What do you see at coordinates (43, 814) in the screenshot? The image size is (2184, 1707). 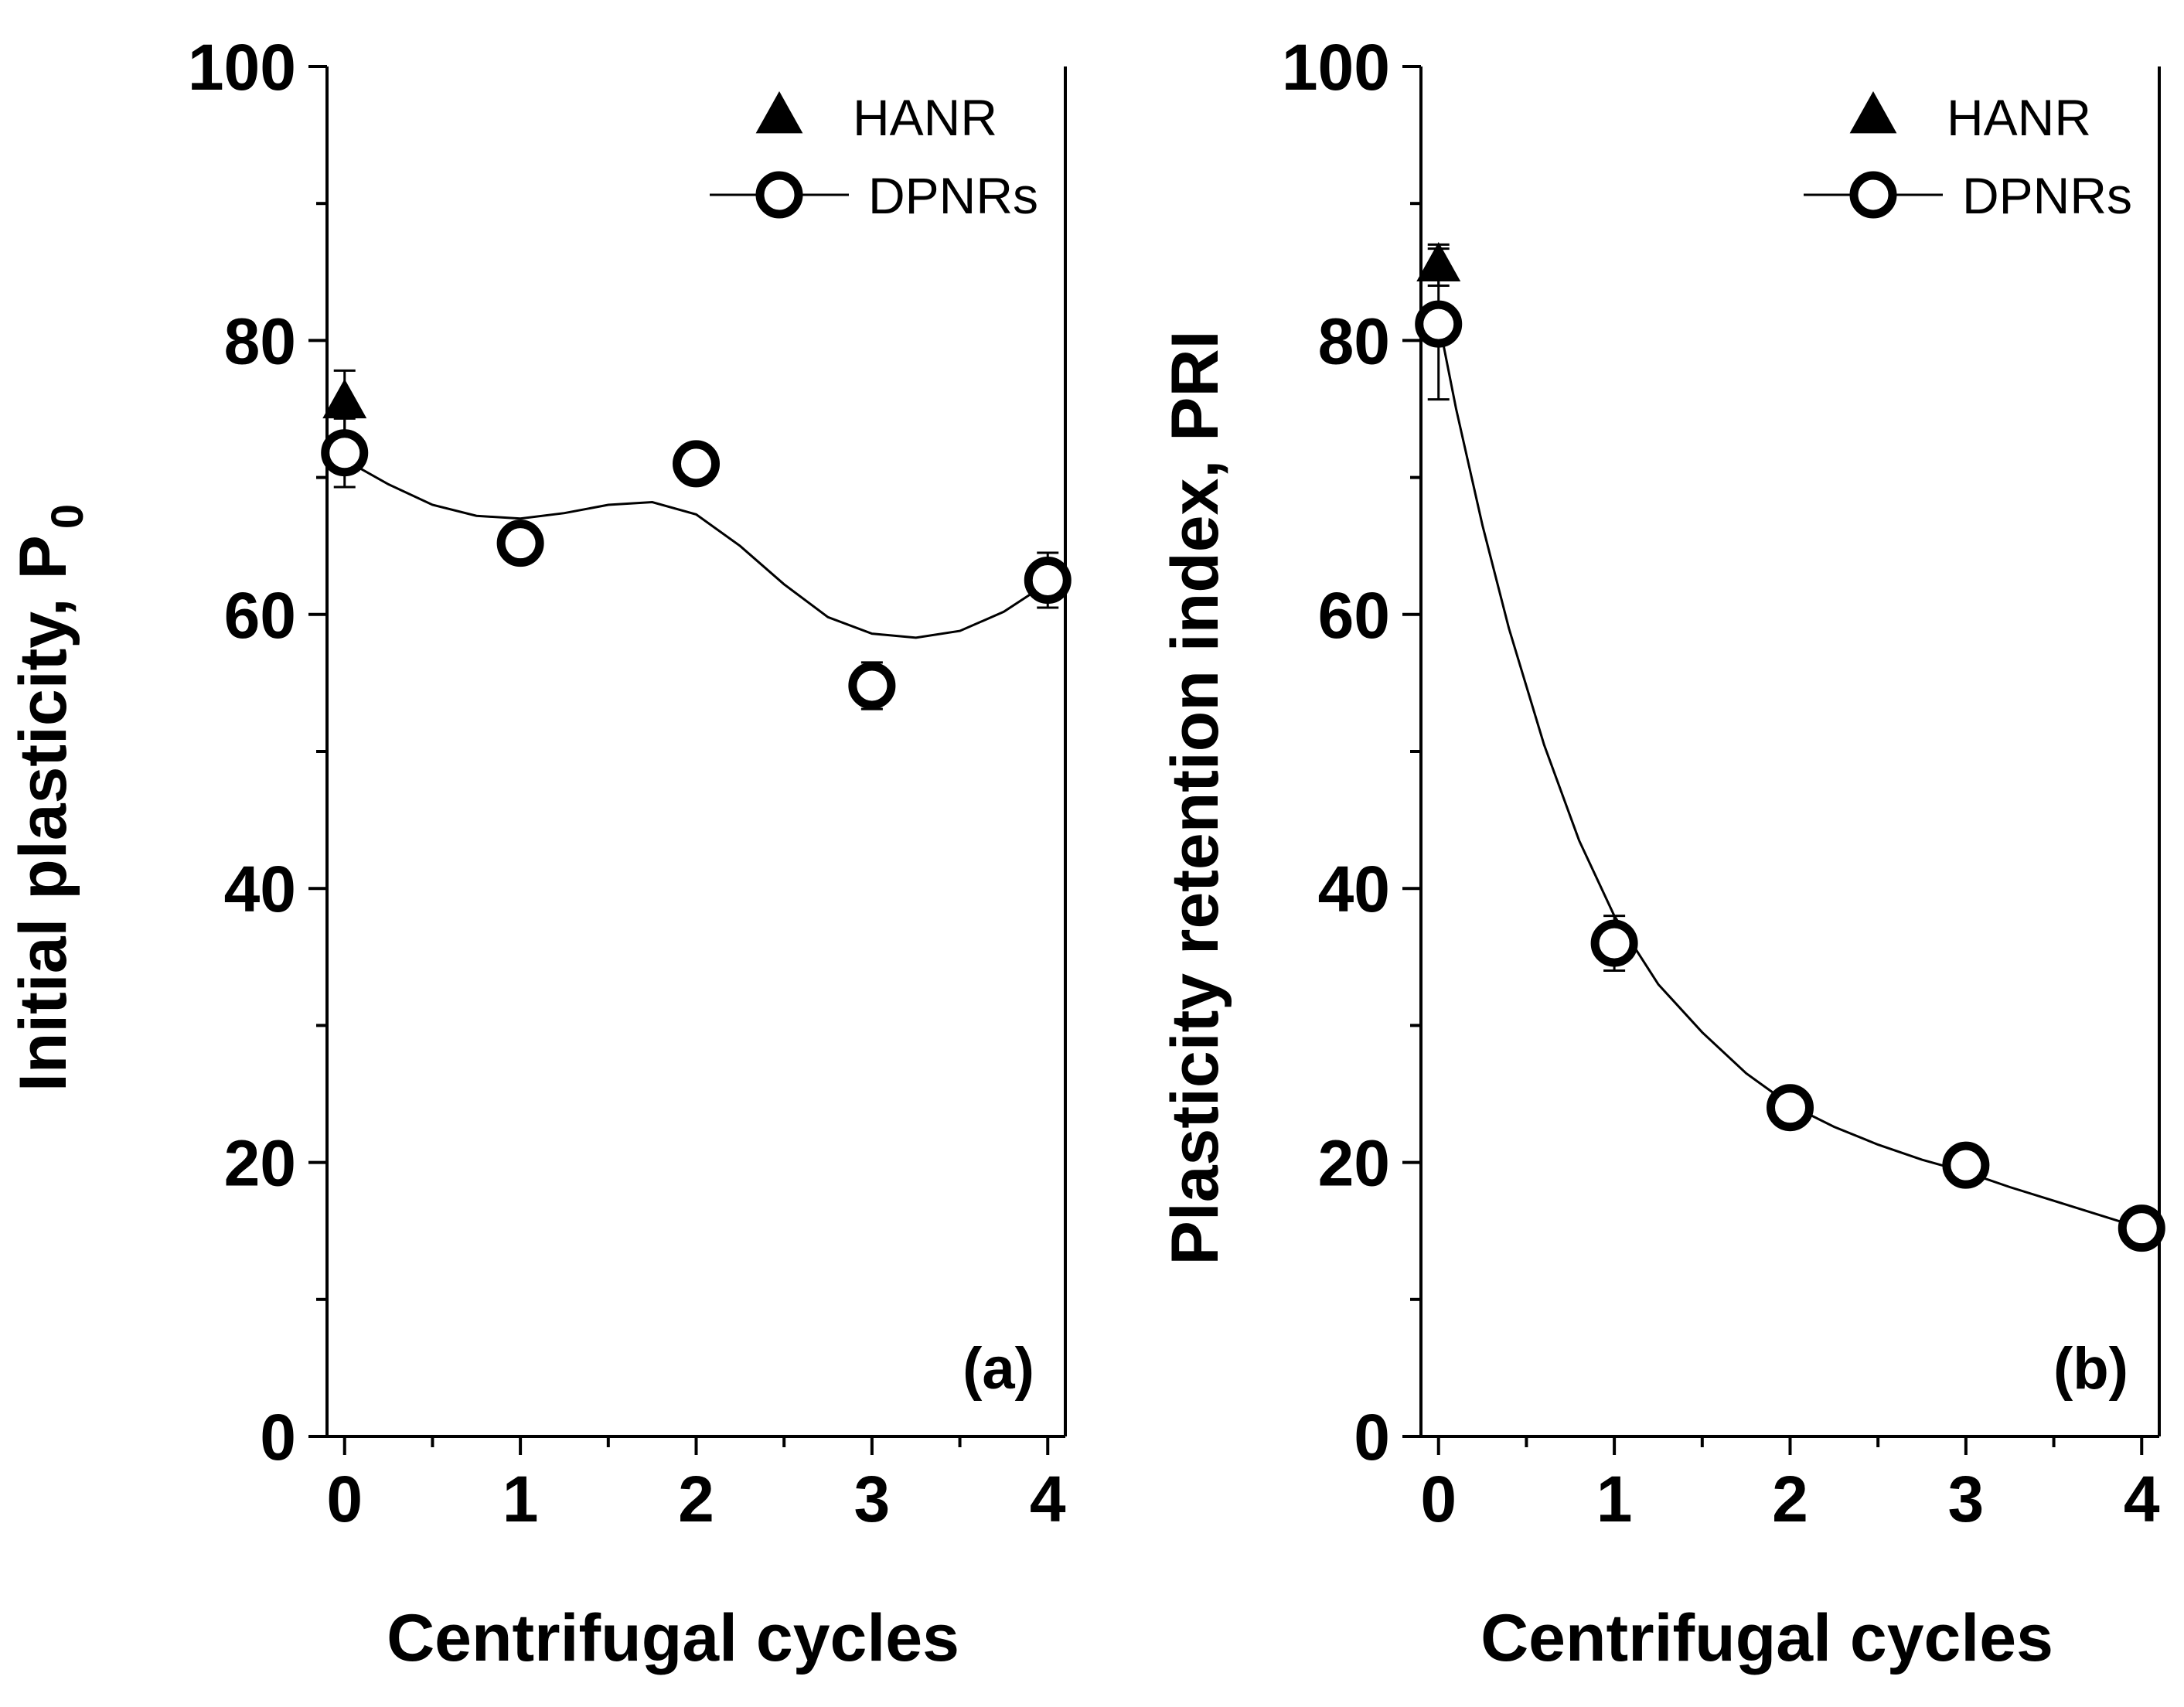 I see `y-axis-title-main: Initial plasticity, P` at bounding box center [43, 814].